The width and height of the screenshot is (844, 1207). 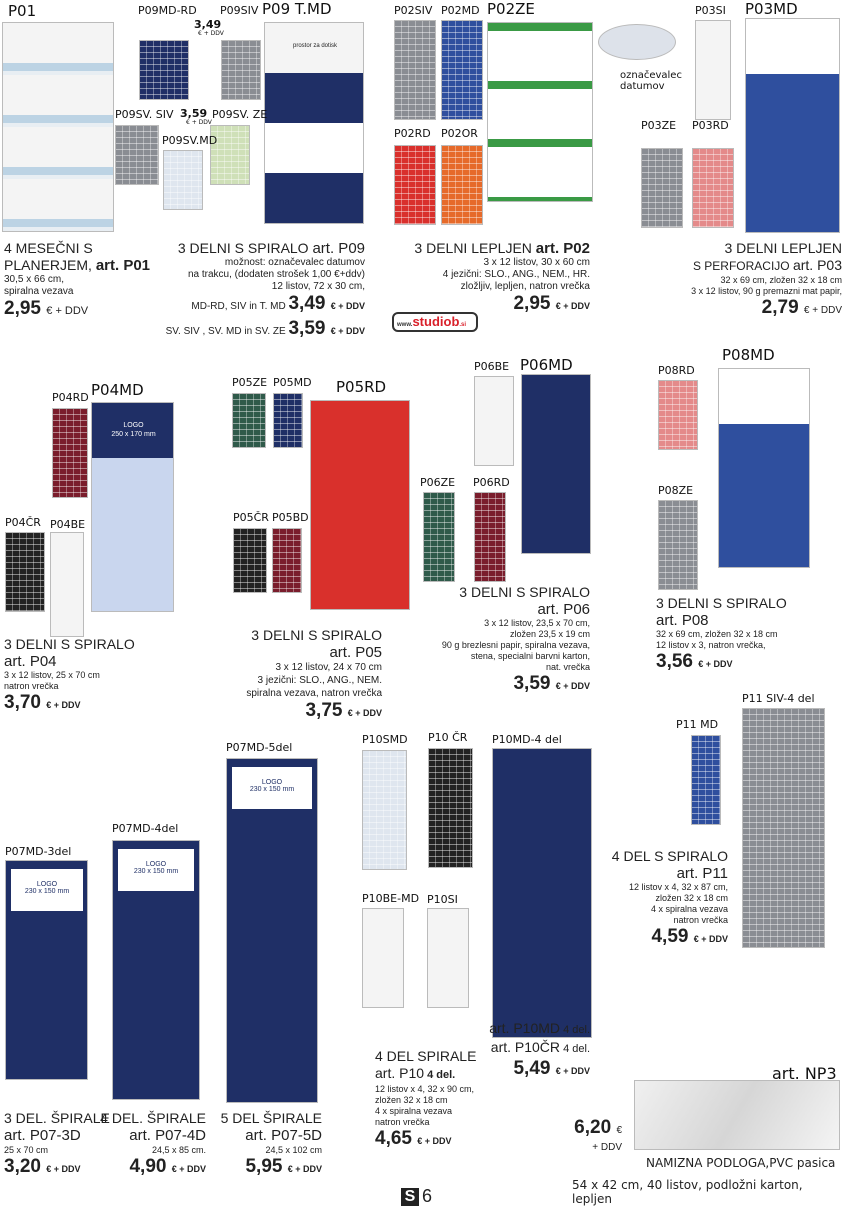 What do you see at coordinates (678, 887) in the screenshot?
I see `desc-line: 12 listov x 4, 32 x 87 cm,` at bounding box center [678, 887].